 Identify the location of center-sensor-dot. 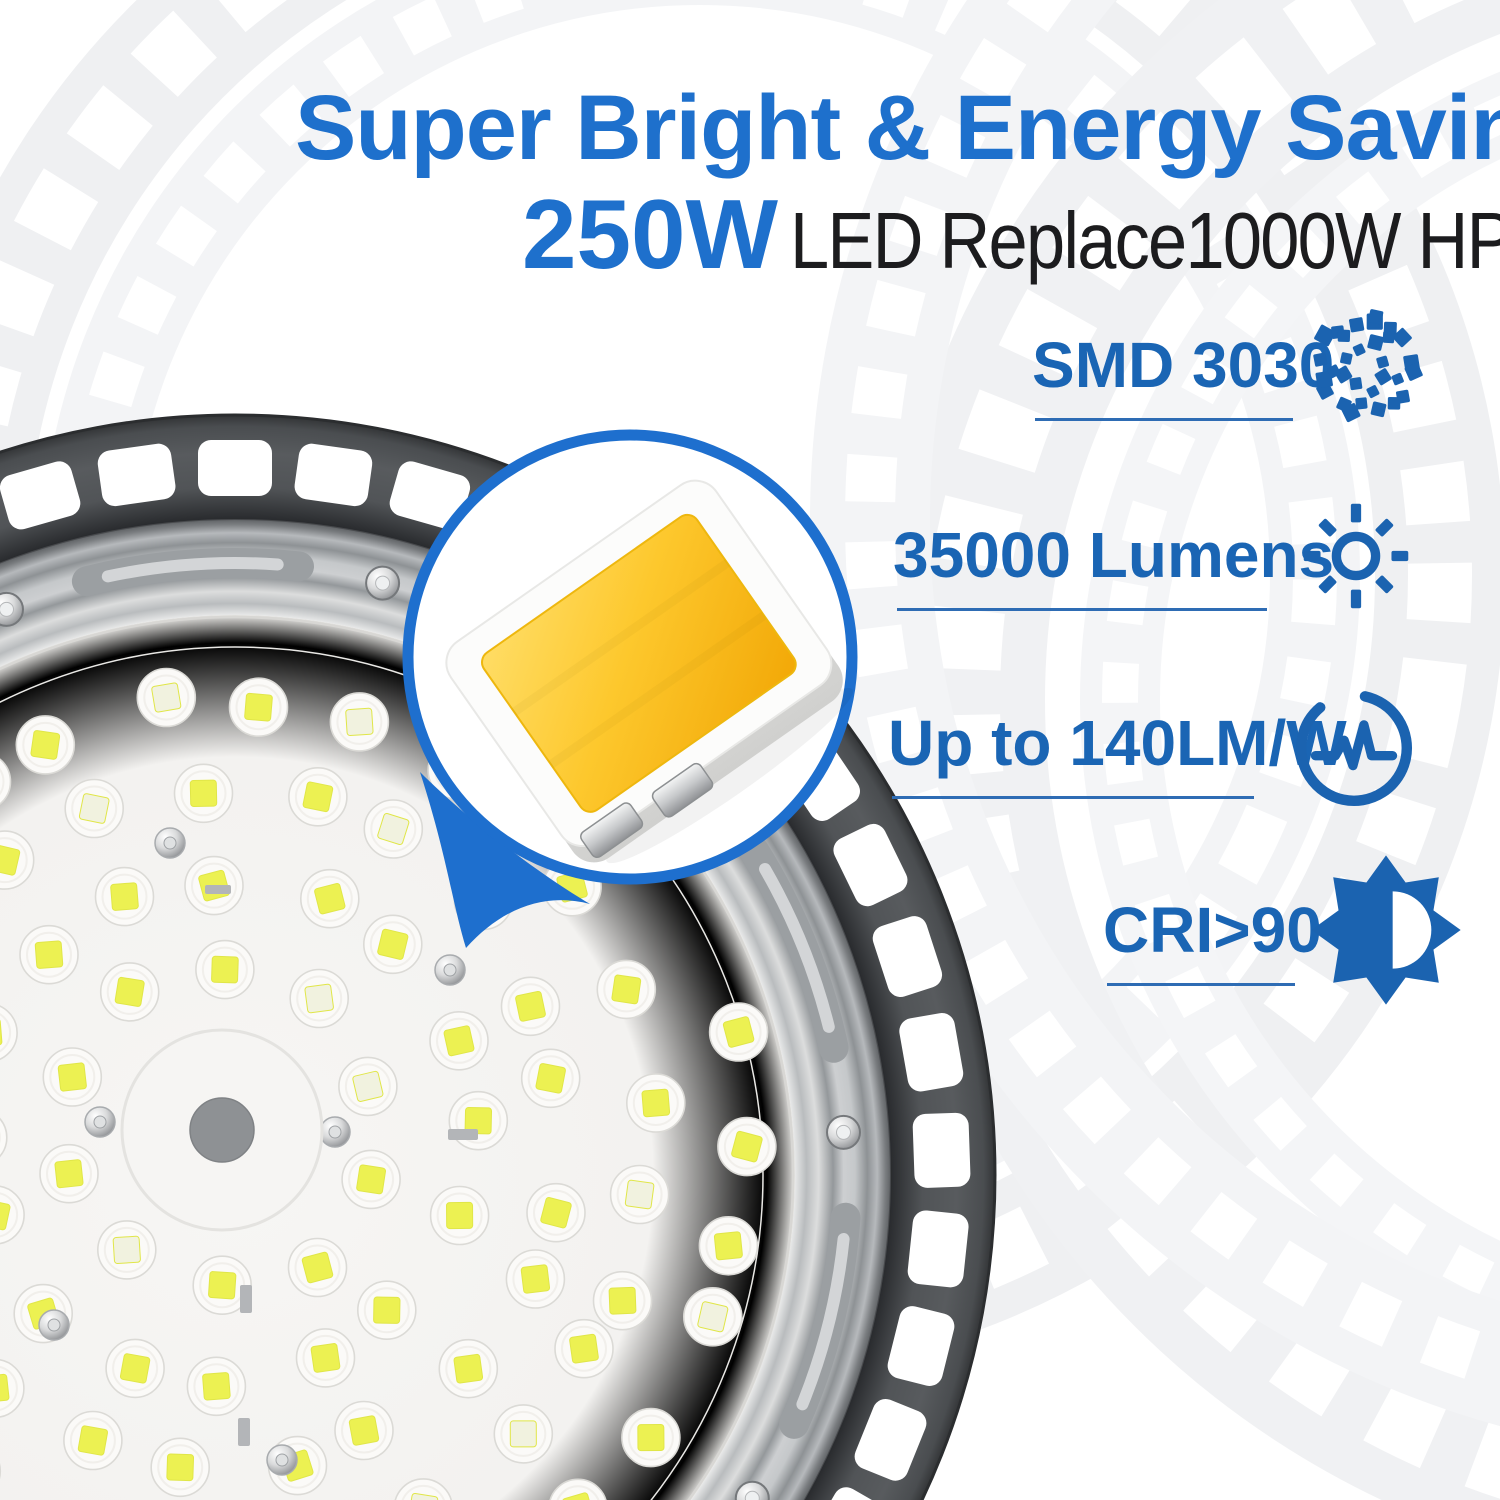
(222, 1130).